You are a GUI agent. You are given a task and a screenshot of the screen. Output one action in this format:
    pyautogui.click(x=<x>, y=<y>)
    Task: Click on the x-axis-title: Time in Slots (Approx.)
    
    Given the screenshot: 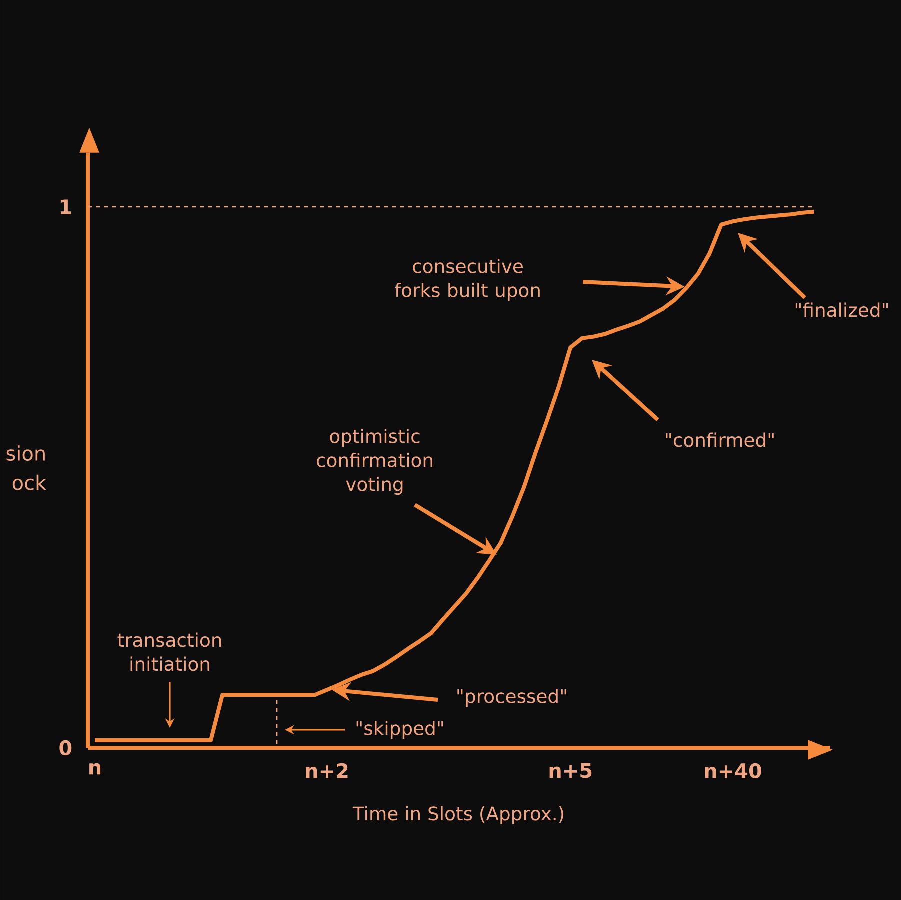 What is the action you would take?
    pyautogui.click(x=458, y=815)
    